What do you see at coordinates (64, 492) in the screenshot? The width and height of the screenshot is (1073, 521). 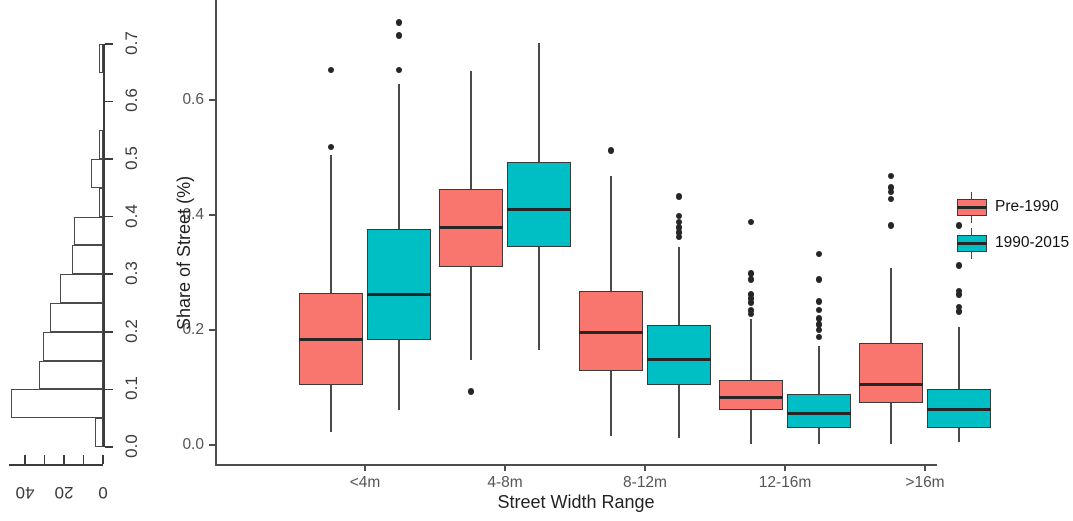 I see `histogram-count-tick-label: 20` at bounding box center [64, 492].